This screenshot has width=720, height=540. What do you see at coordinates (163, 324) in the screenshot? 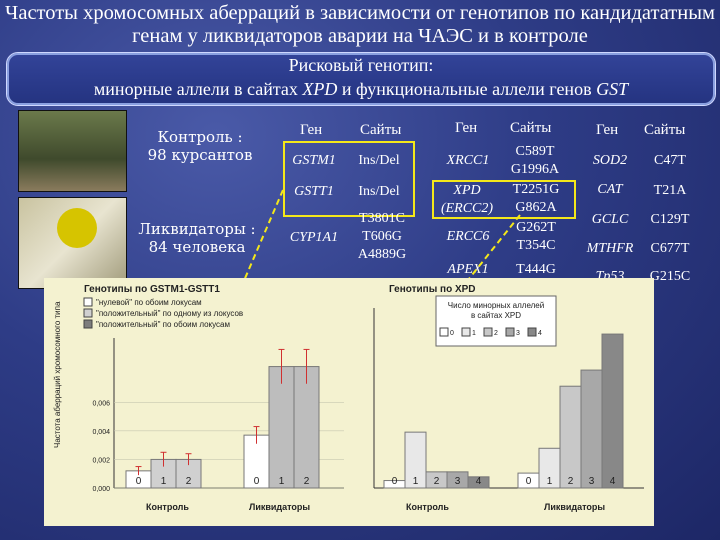
I see `legend-label: "положительный" по обоим локусам` at bounding box center [163, 324].